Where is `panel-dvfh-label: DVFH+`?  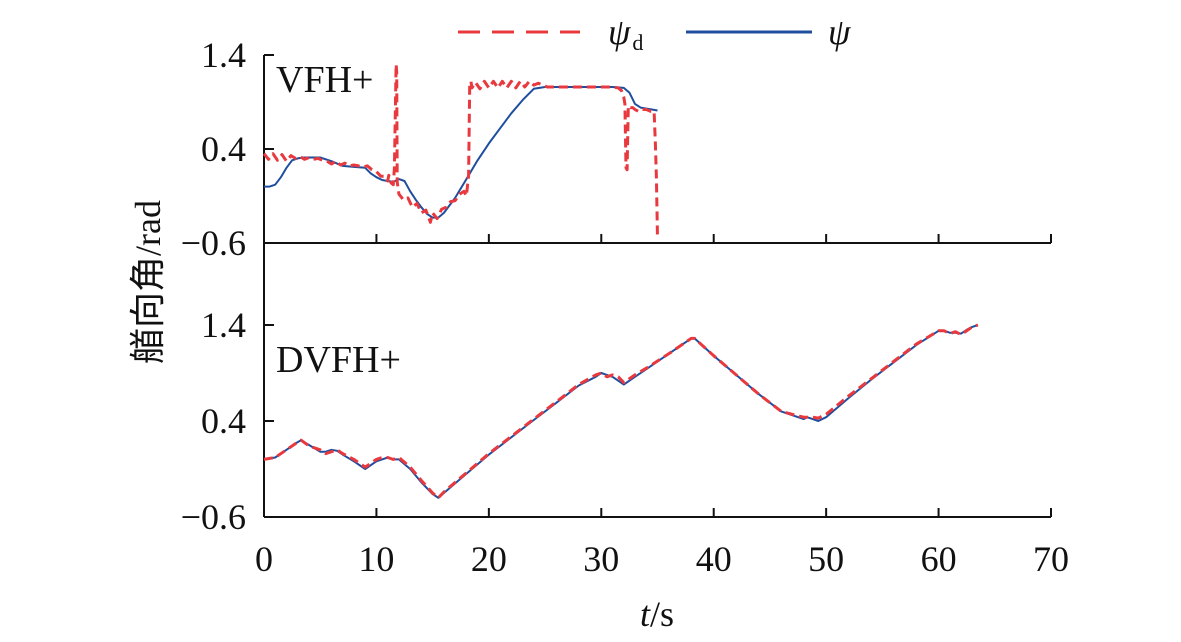 panel-dvfh-label: DVFH+ is located at coordinates (338, 360).